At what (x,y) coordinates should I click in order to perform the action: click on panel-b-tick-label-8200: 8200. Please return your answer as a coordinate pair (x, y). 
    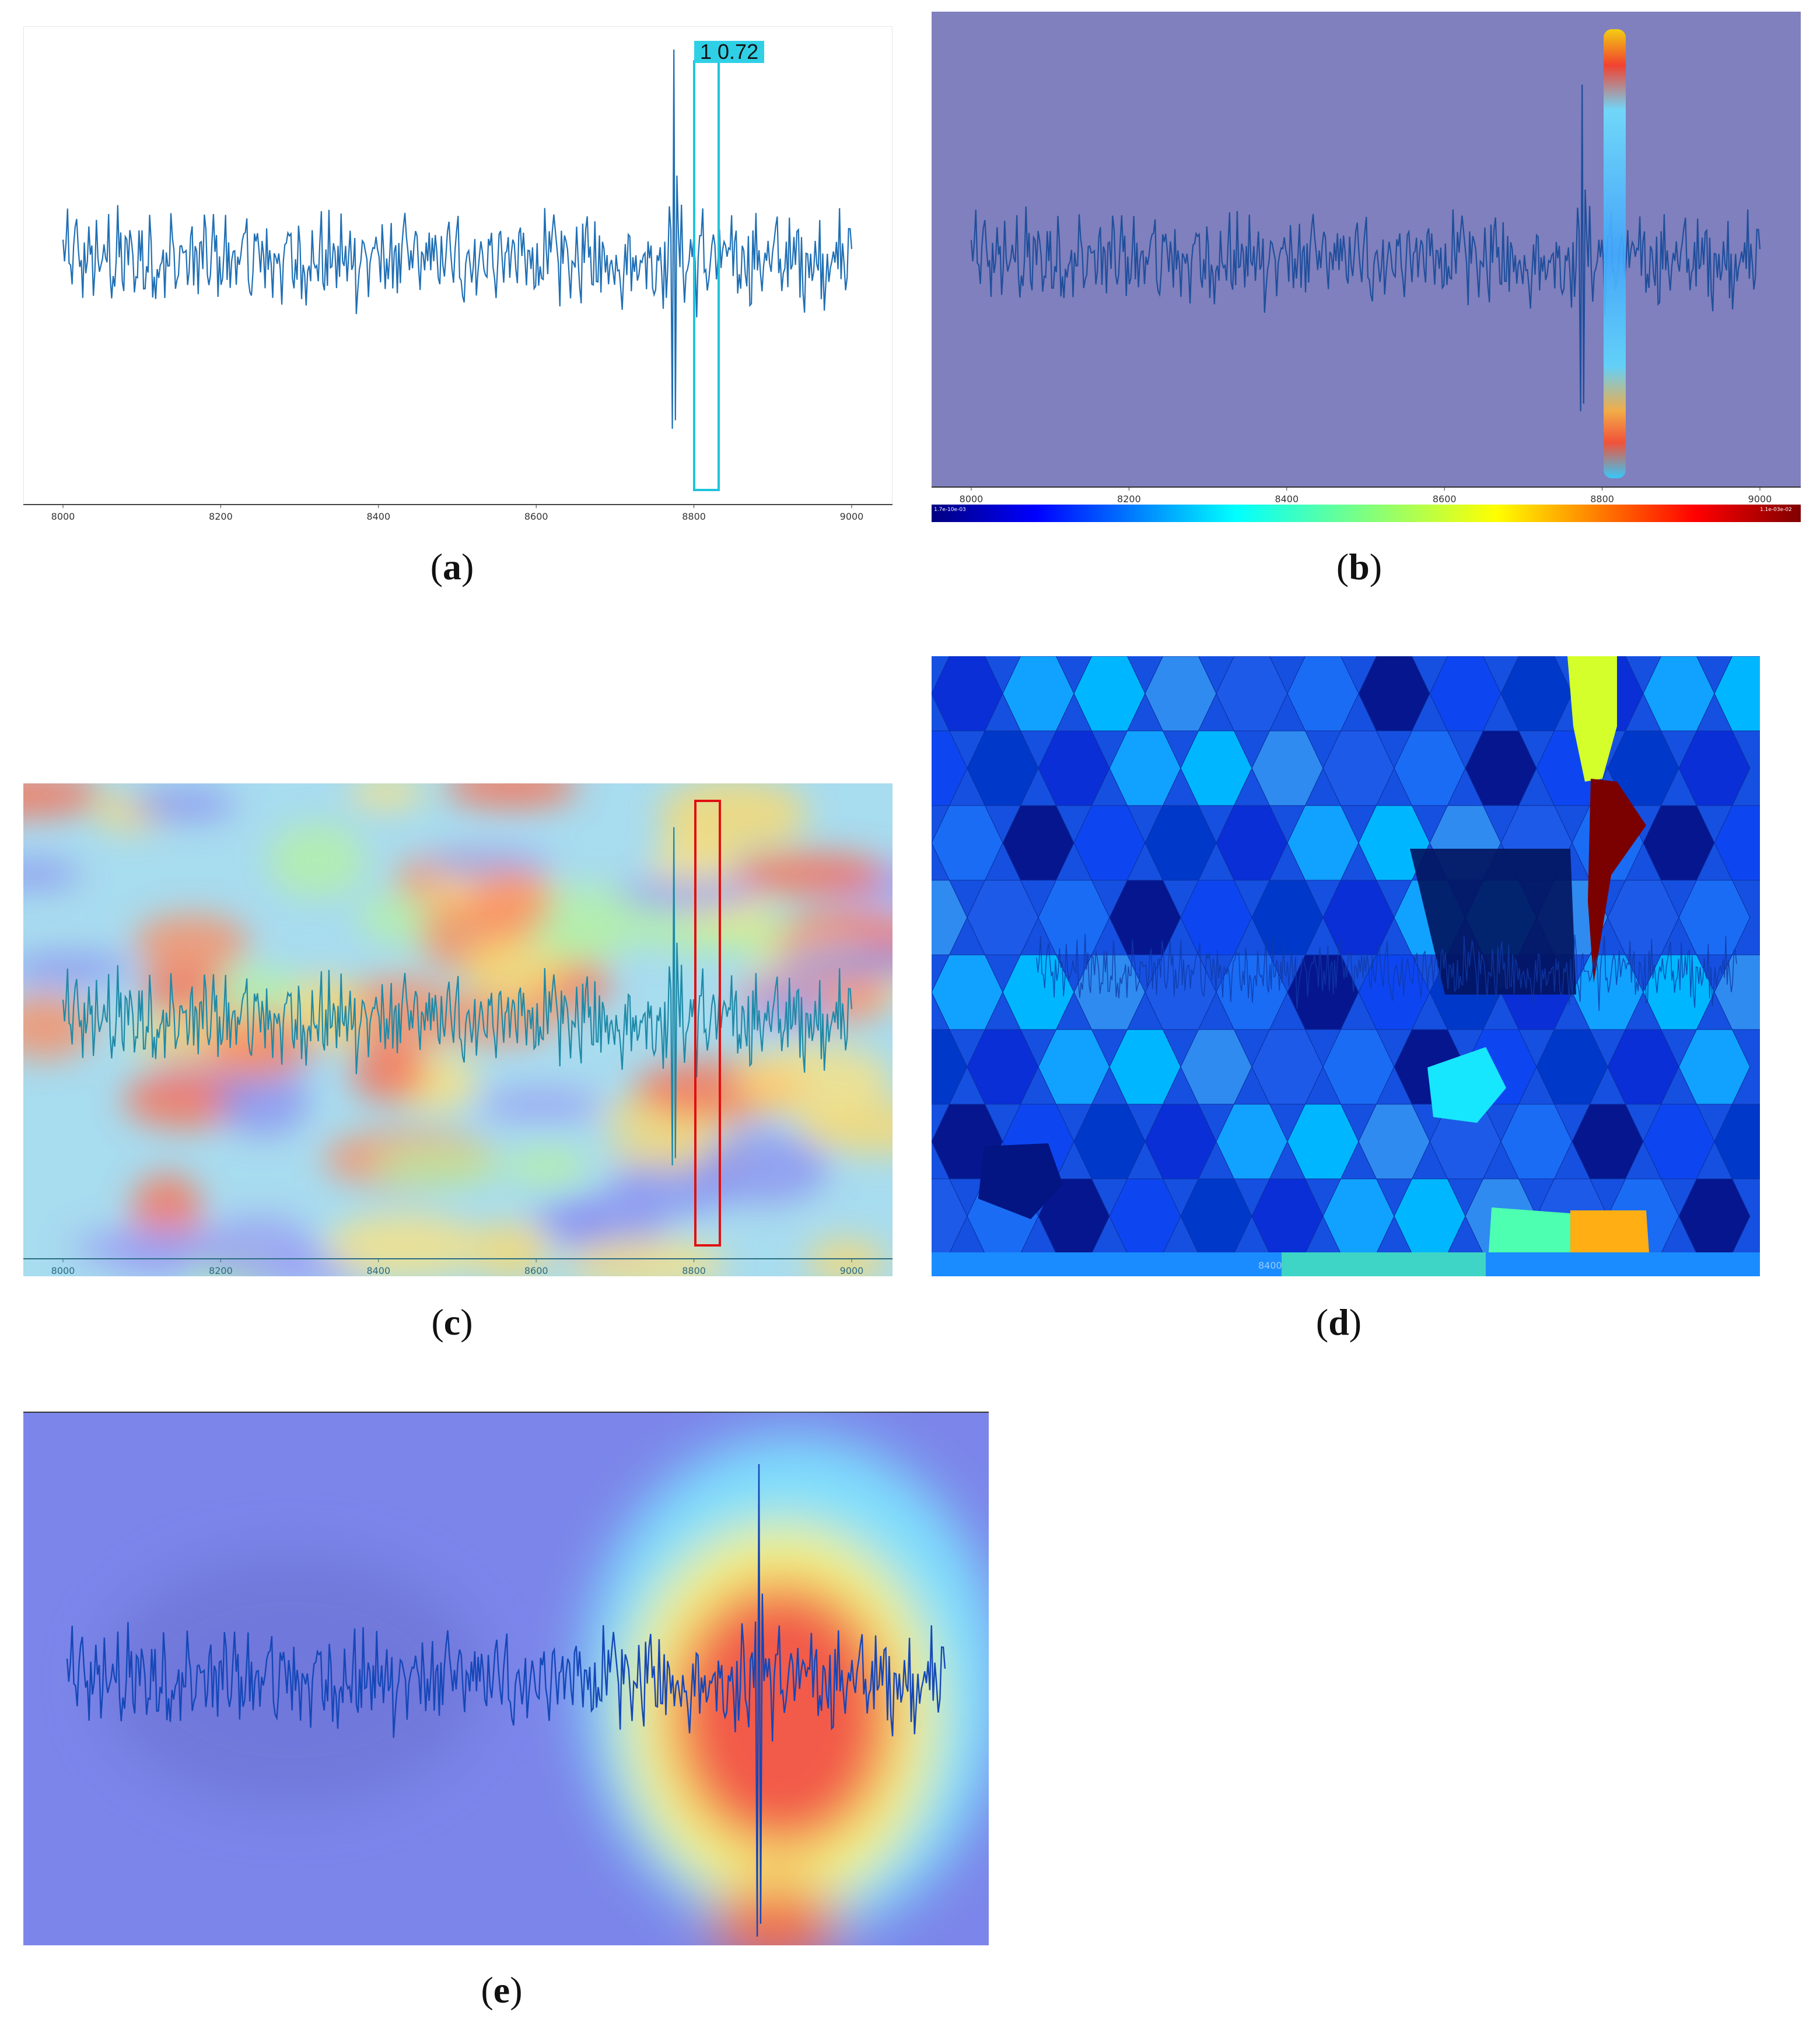
    Looking at the image, I should click on (1129, 499).